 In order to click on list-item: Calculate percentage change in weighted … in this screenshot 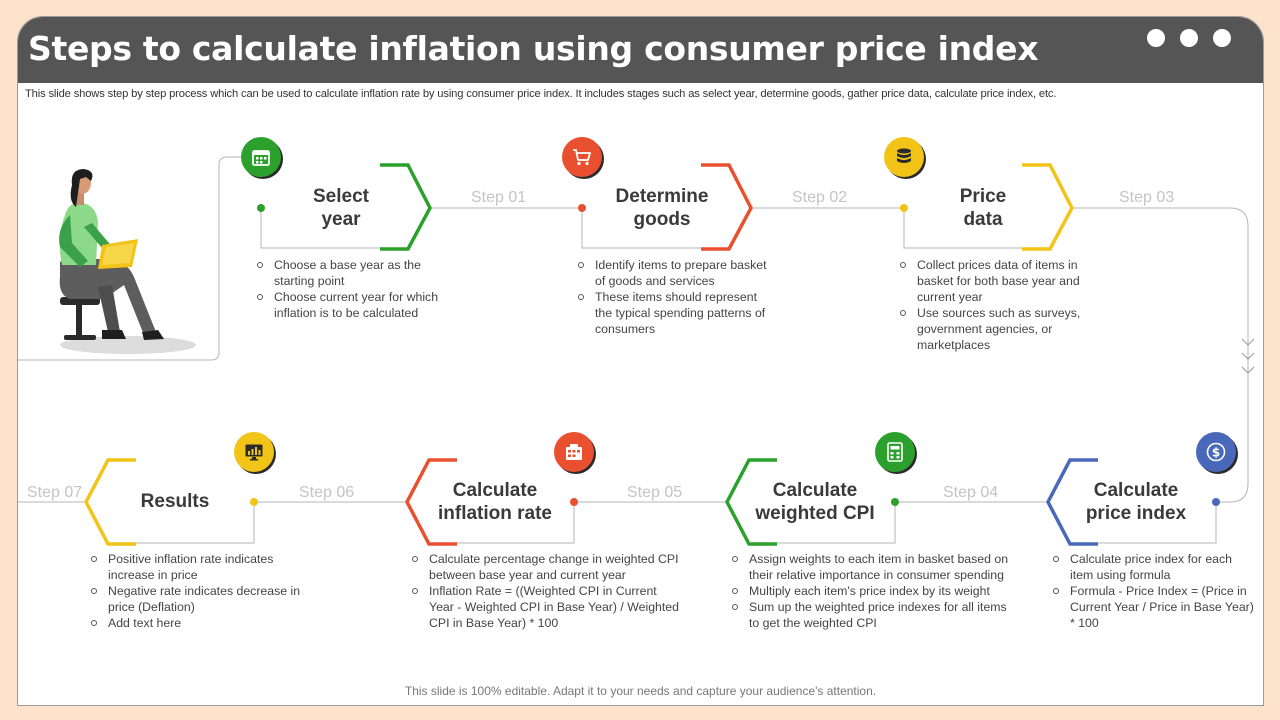, I will do `click(545, 567)`.